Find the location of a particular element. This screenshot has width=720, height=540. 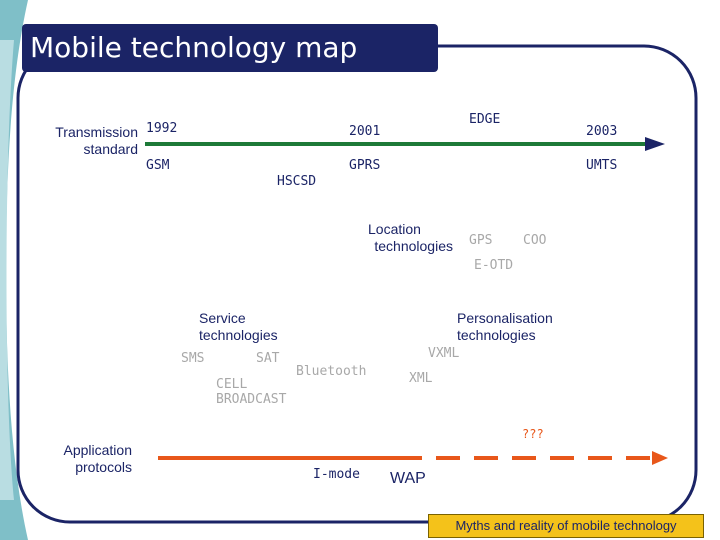

service-technologies-label: Service technologies is located at coordinates (238, 327).